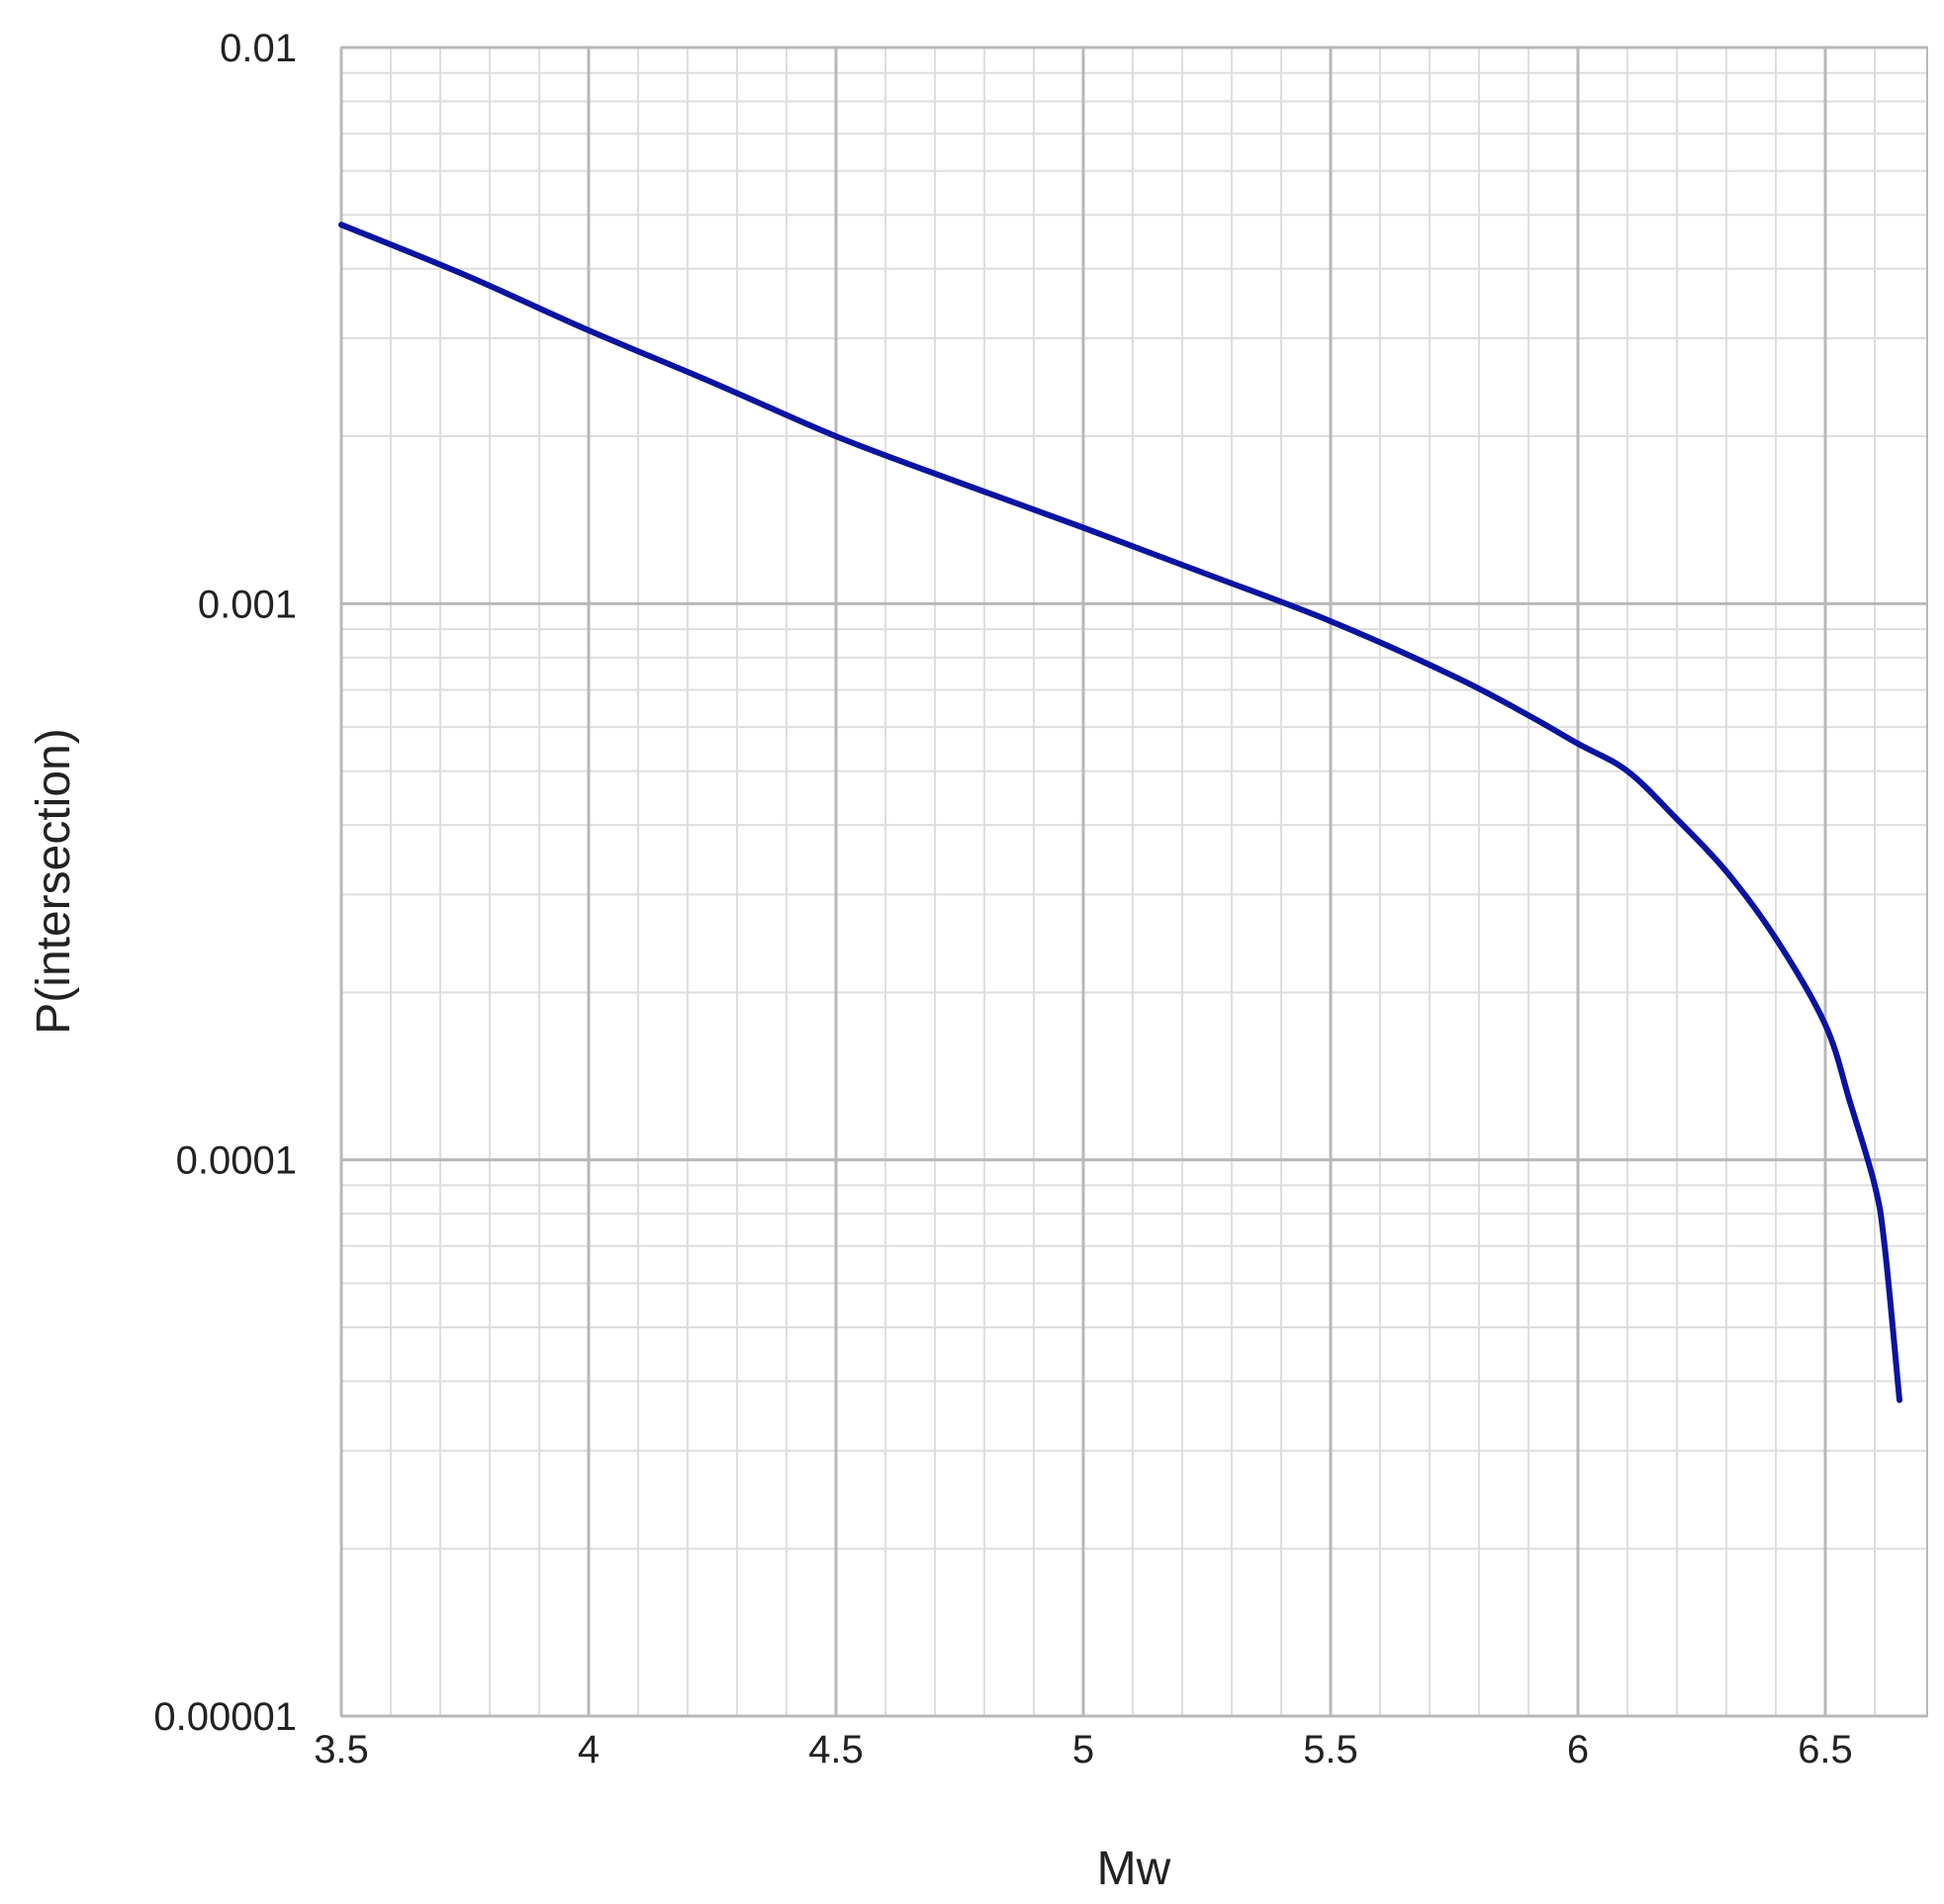 The width and height of the screenshot is (1944, 1904). Describe the element at coordinates (225, 883) in the screenshot. I see `y-tick-labels: 0.01 0.001 0.0001 0.00001` at that location.